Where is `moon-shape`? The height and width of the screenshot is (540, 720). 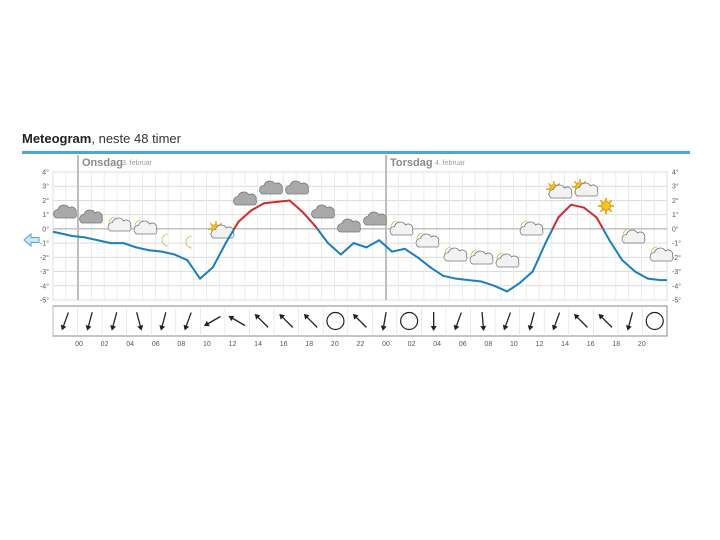
moon-shape is located at coordinates (165, 240).